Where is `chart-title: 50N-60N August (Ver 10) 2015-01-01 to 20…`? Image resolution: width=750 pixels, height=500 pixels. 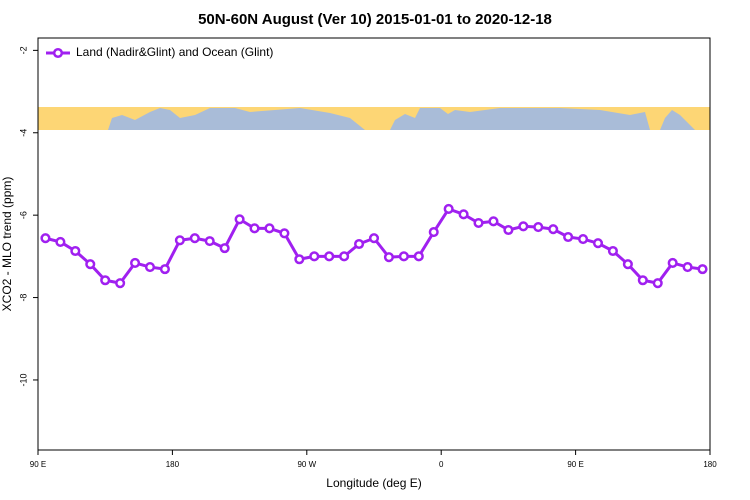 chart-title: 50N-60N August (Ver 10) 2015-01-01 to 20… is located at coordinates (375, 19).